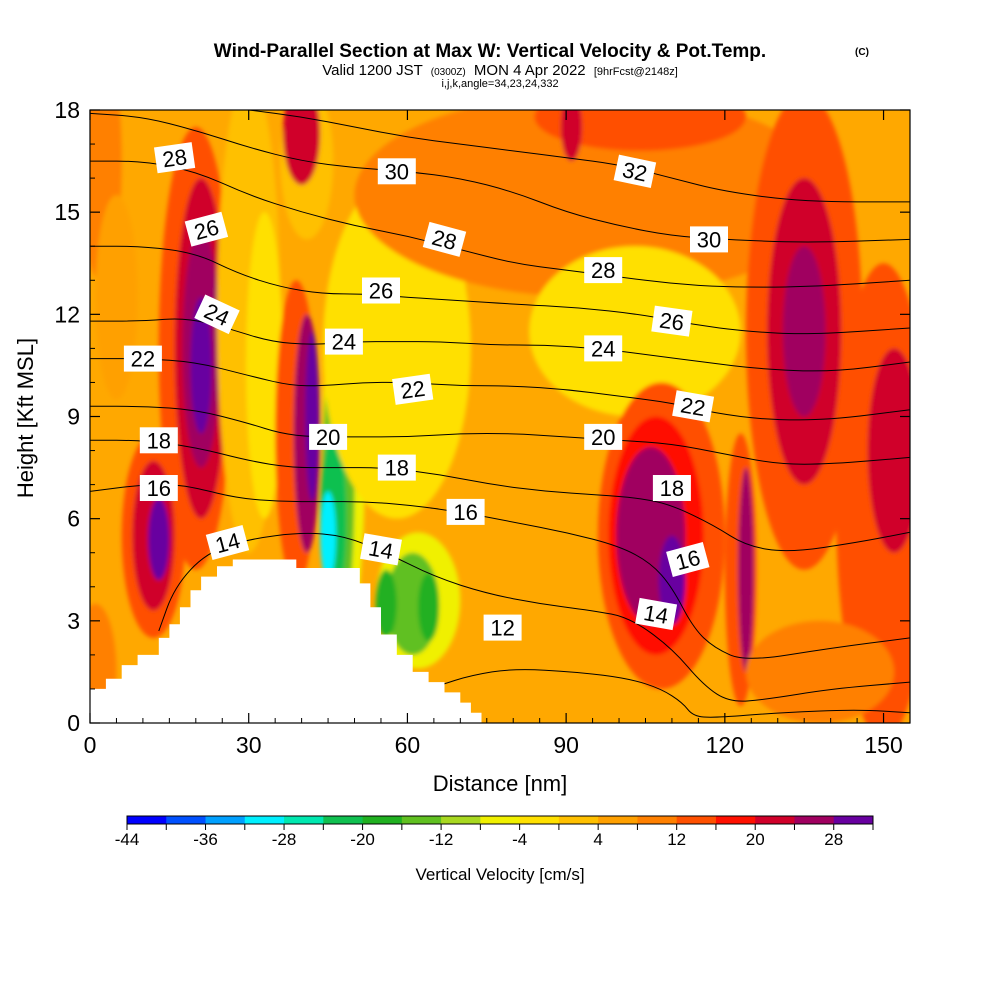 This screenshot has width=1000, height=1000. I want to click on colorbar-frame, so click(500, 820).